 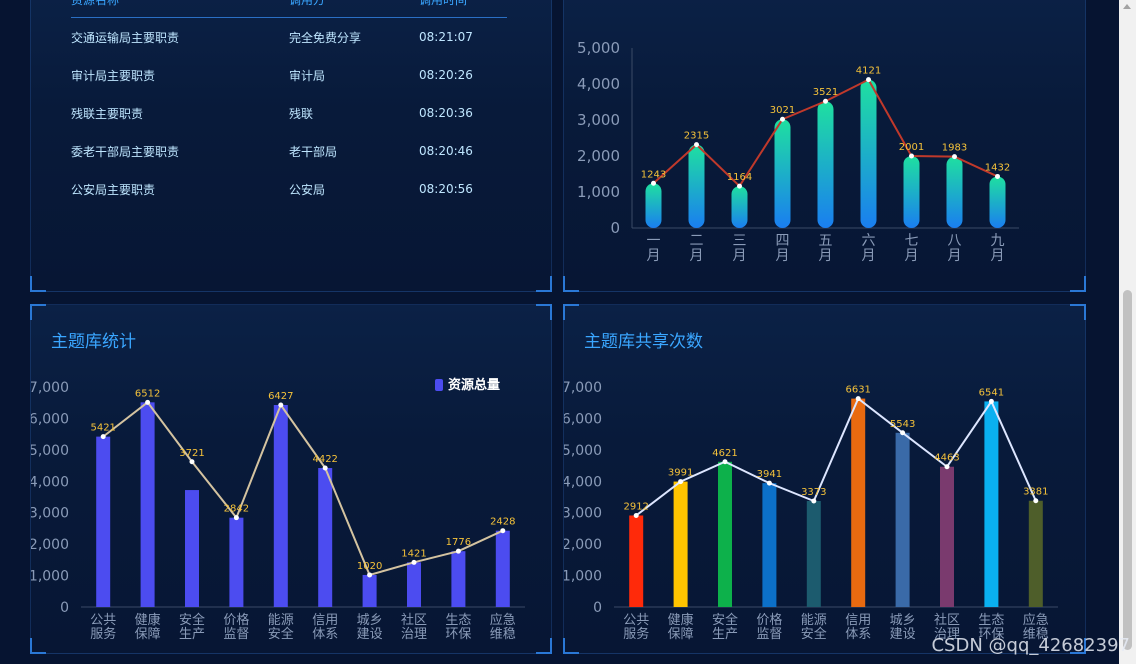 What do you see at coordinates (354, 9) in the screenshot?
I see `header-caller: 调用方` at bounding box center [354, 9].